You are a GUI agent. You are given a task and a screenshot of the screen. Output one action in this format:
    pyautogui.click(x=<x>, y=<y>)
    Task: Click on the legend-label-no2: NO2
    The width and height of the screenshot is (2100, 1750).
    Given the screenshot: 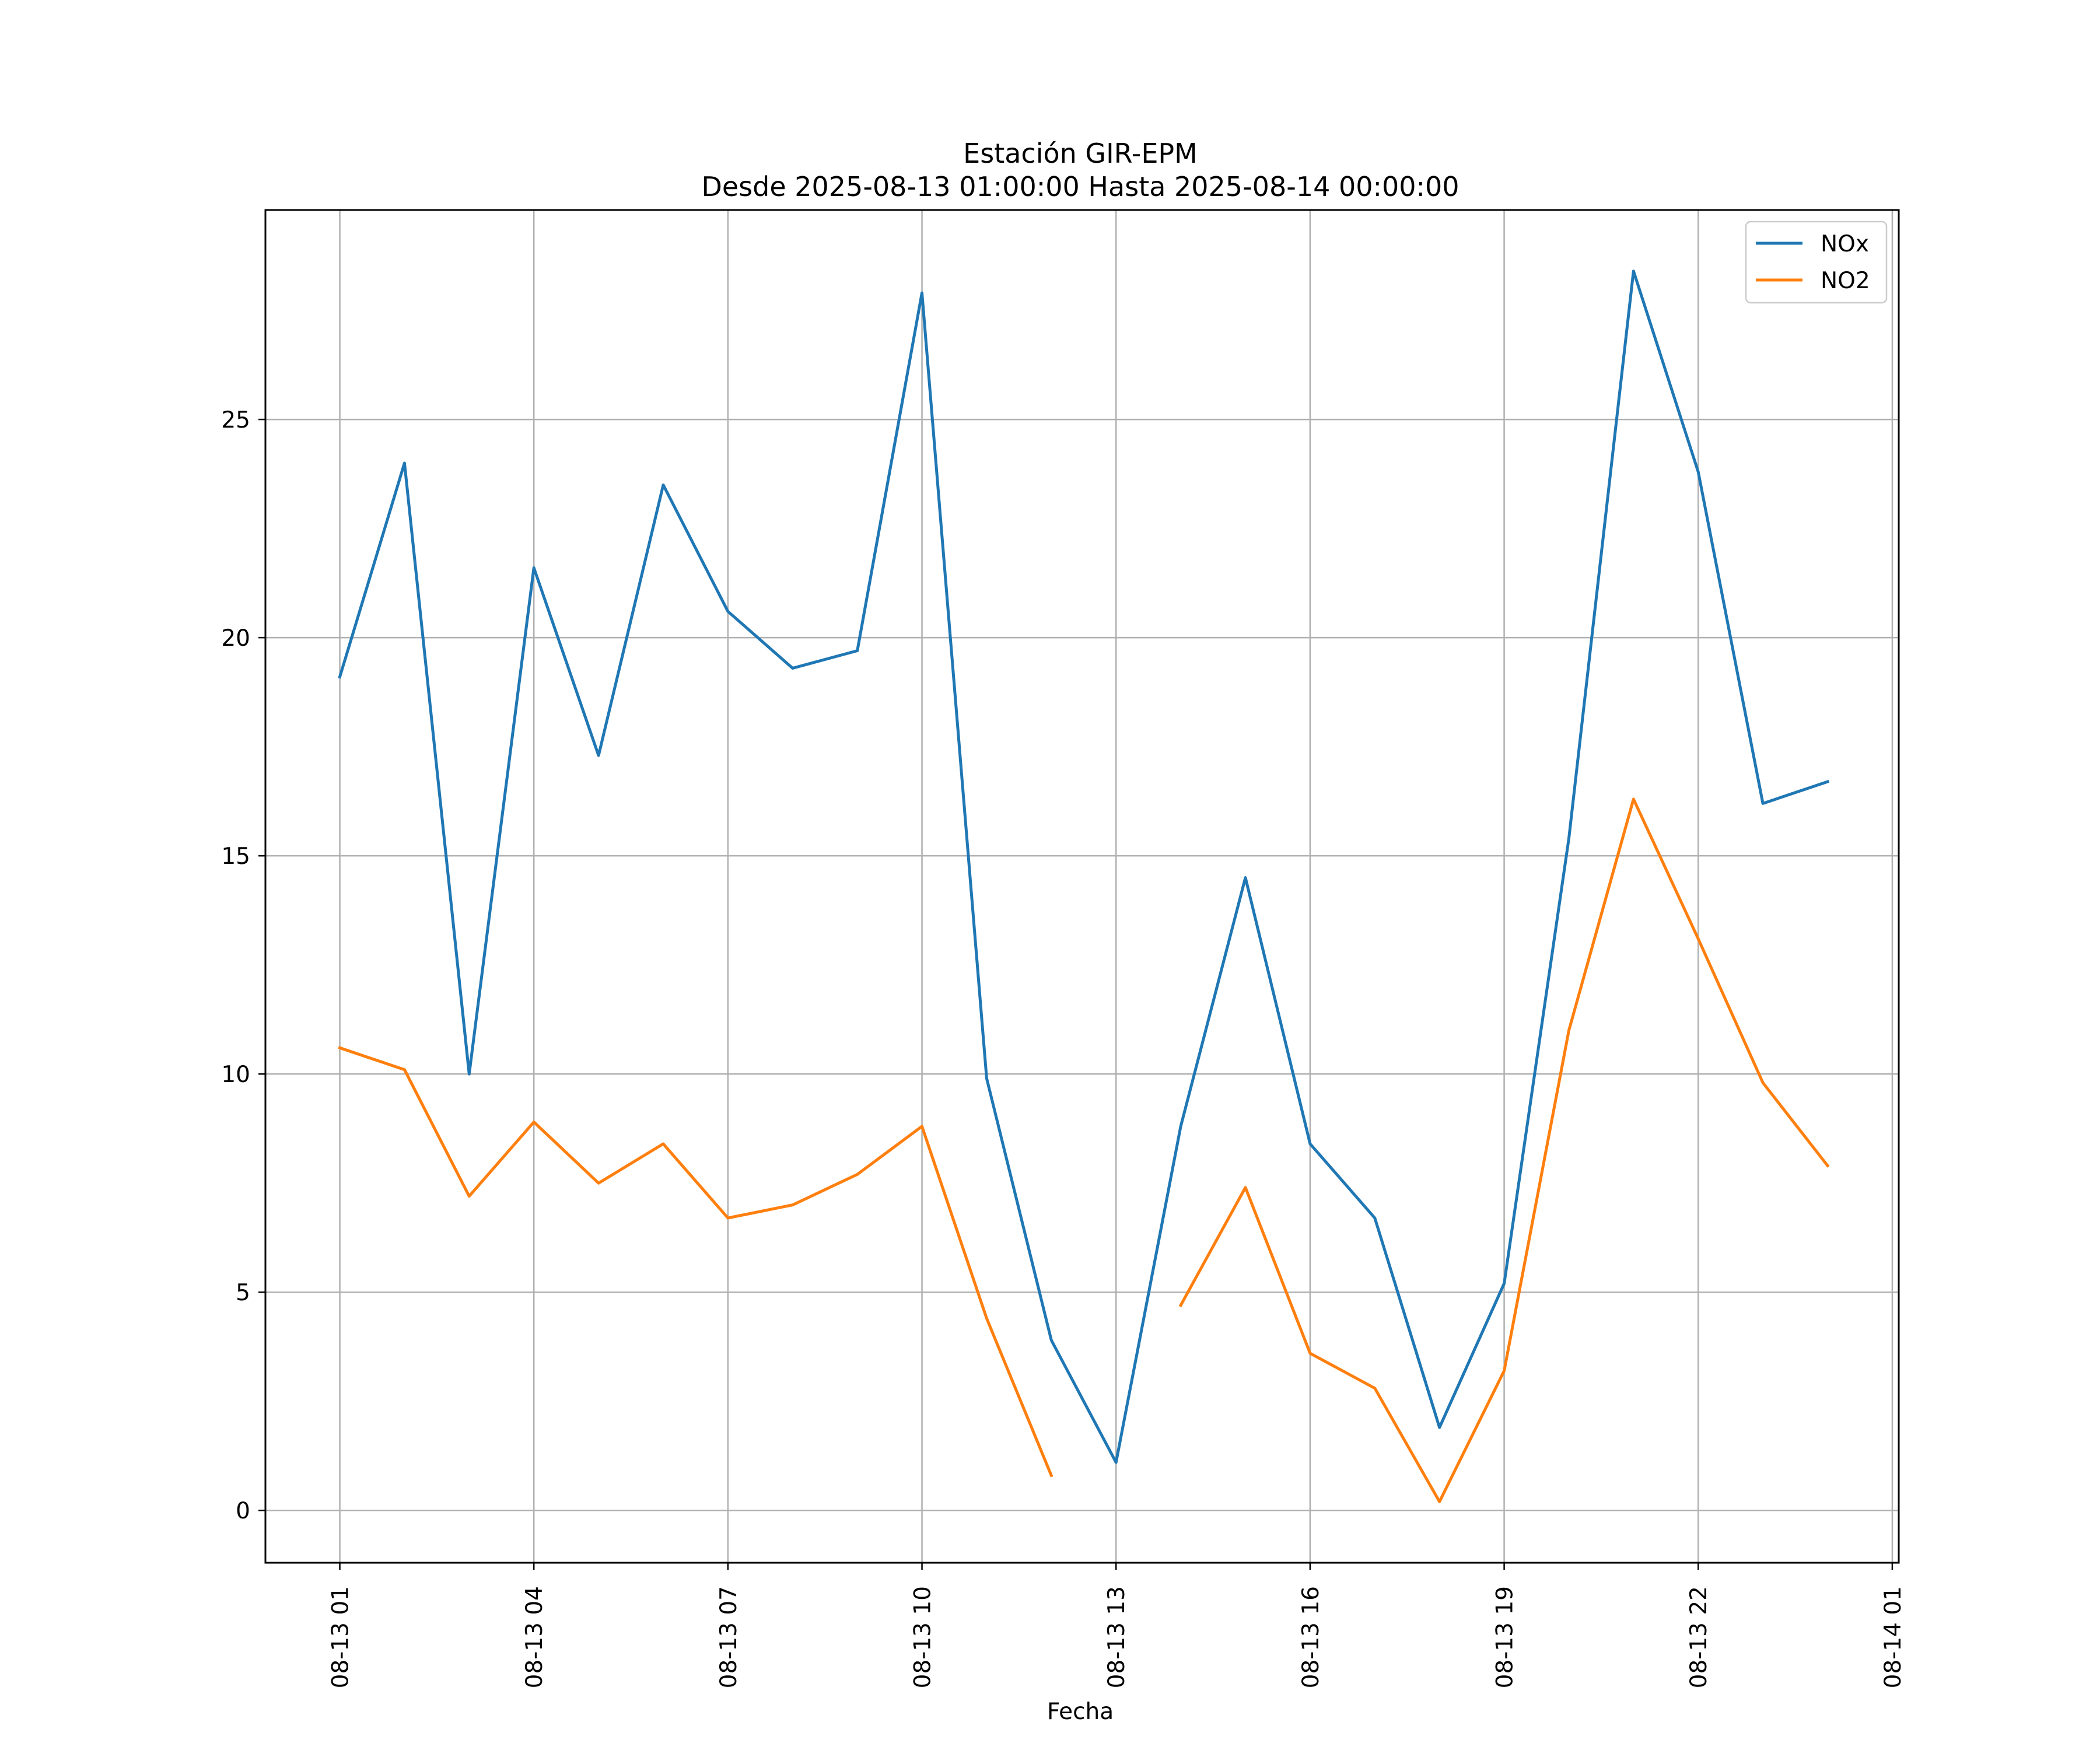 What is the action you would take?
    pyautogui.click(x=1845, y=281)
    